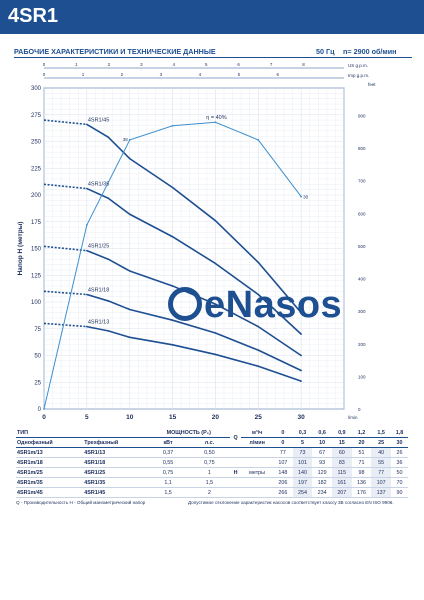 This screenshot has height=600, width=424. What do you see at coordinates (283, 462) in the screenshot?
I see `table-cell-h: 107` at bounding box center [283, 462].